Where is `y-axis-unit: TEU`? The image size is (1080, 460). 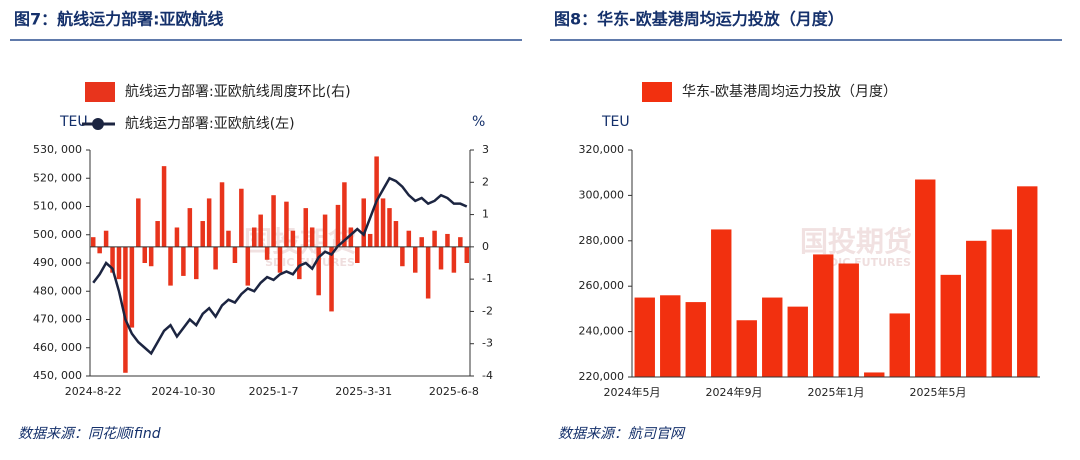
y-axis-unit: TEU is located at coordinates (73, 122).